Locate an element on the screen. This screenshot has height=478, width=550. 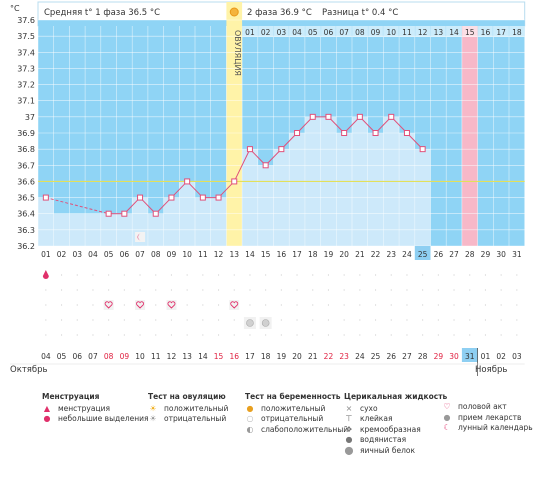
date-label: 02 is located at coordinates (501, 356).